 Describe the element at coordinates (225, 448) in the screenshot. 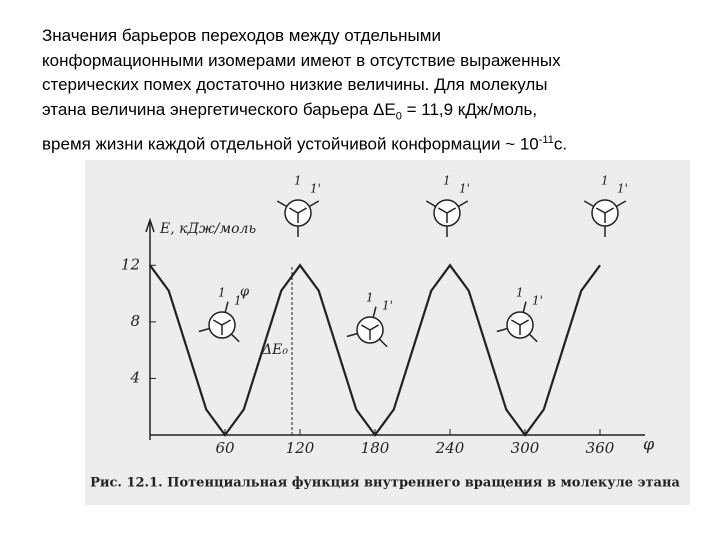

I see `x-tick-label: 60` at that location.